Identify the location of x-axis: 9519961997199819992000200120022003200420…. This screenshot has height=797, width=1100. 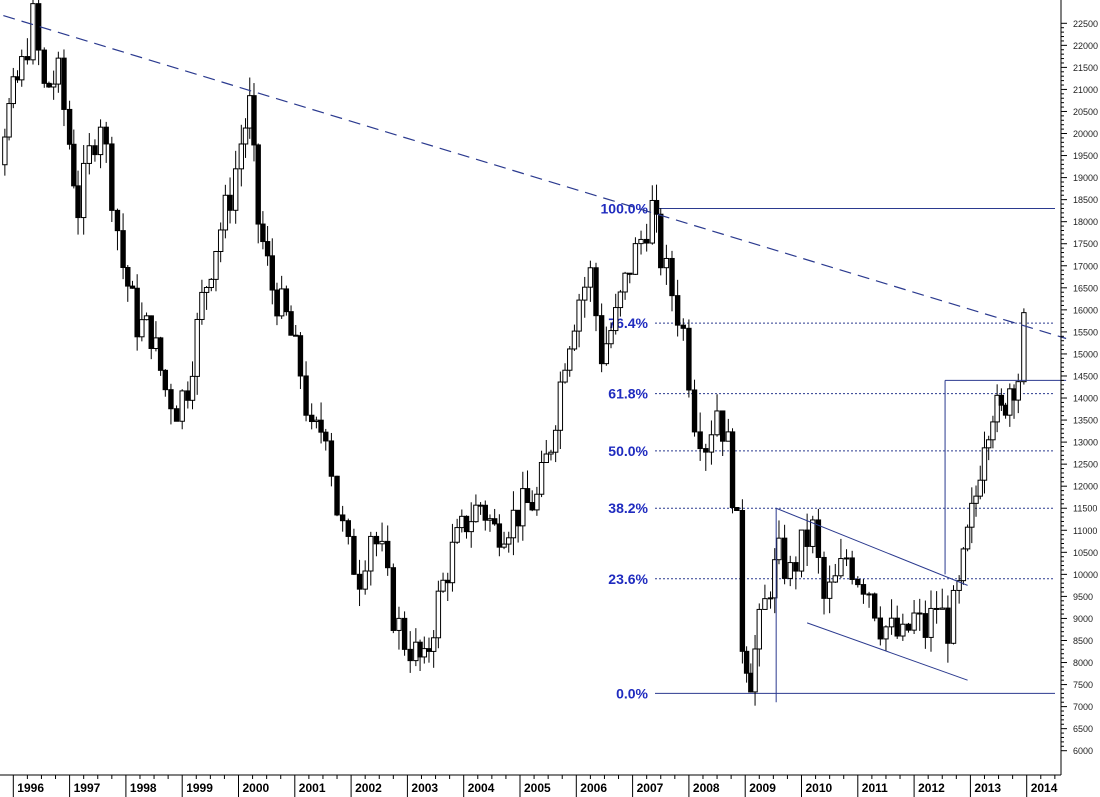
(530, 785).